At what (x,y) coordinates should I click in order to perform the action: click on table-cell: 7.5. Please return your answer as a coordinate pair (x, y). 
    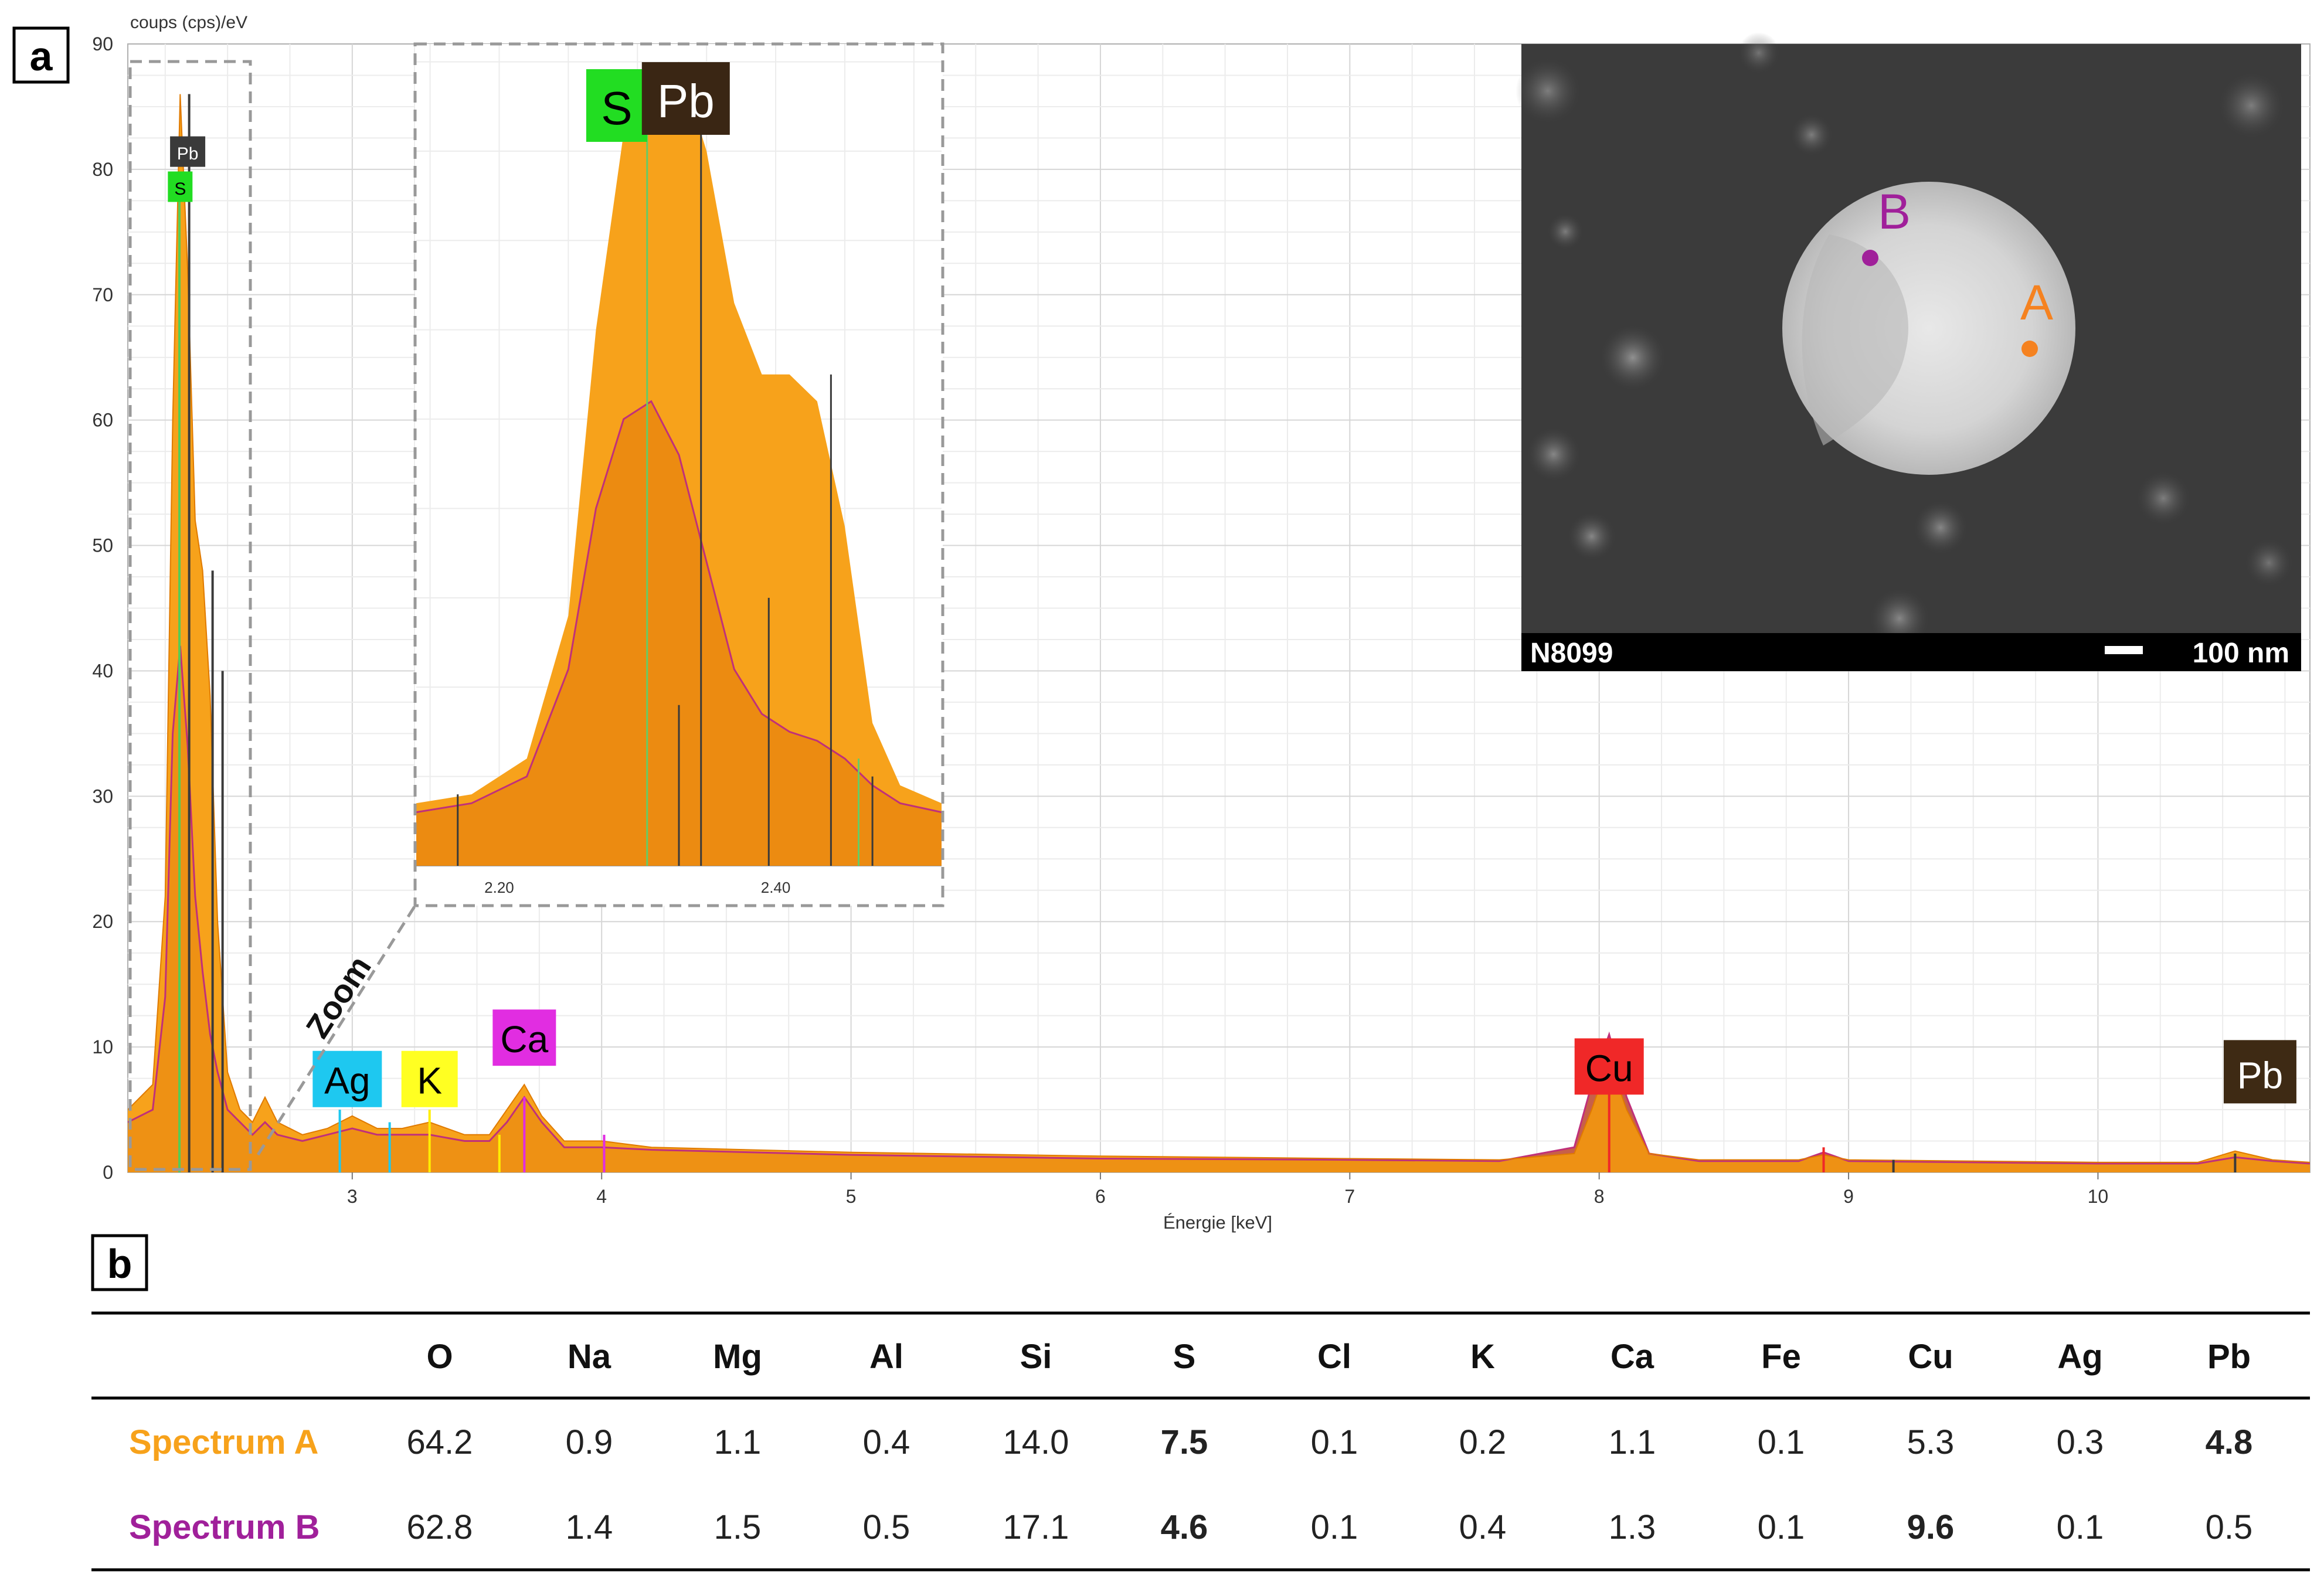
    Looking at the image, I should click on (1184, 1442).